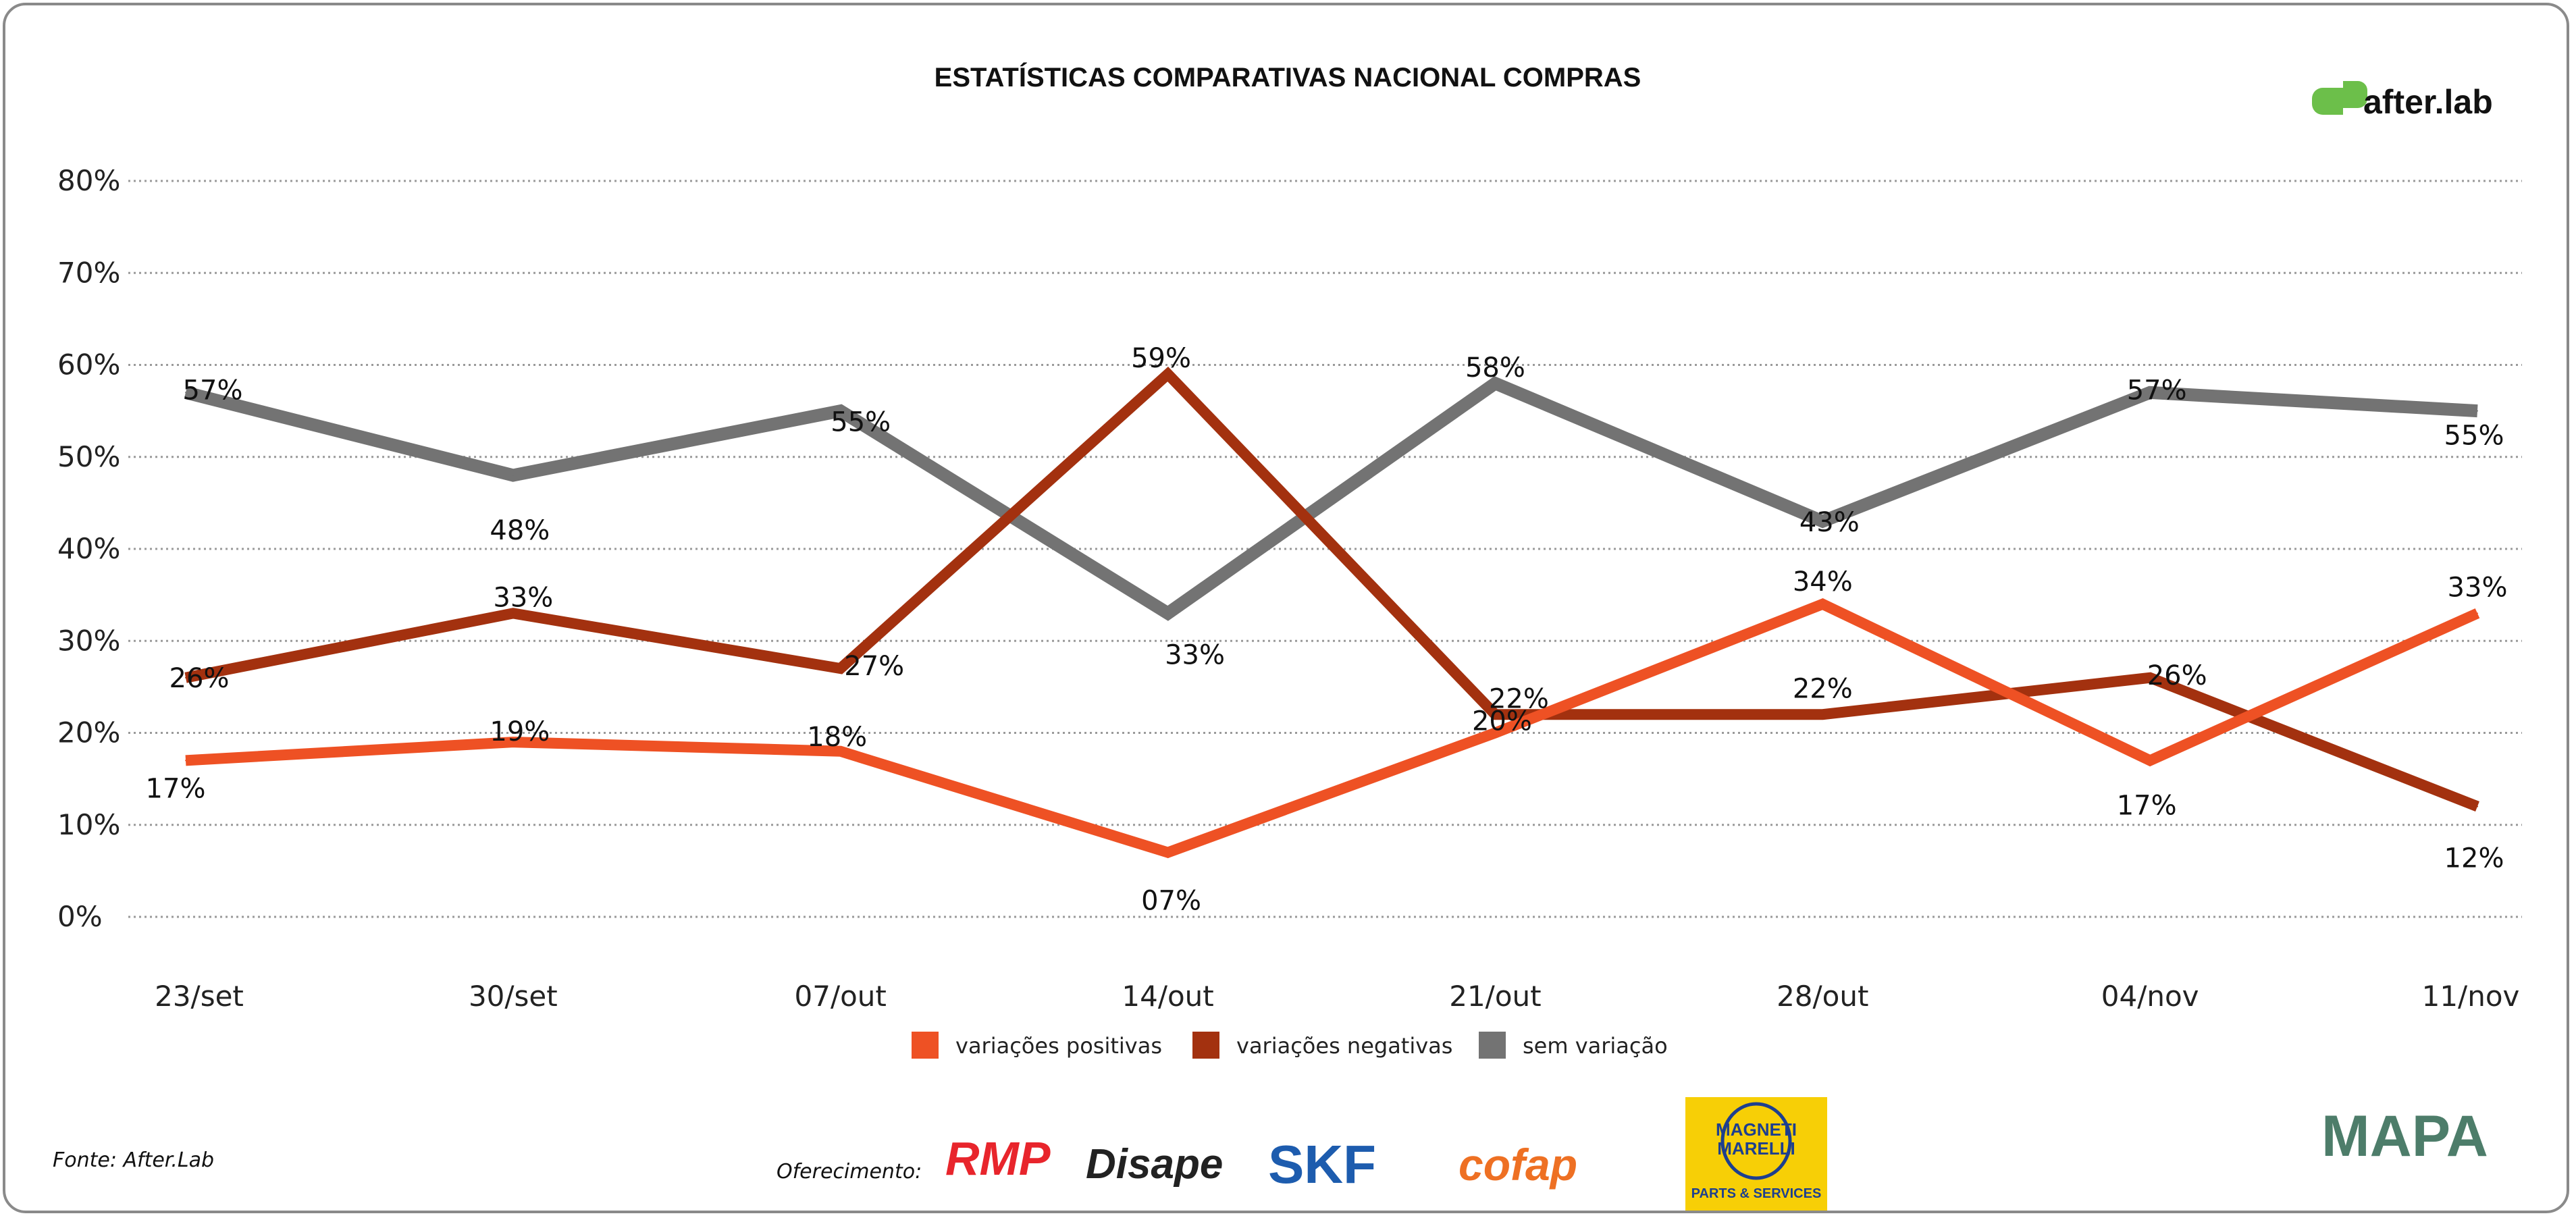 This screenshot has width=2576, height=1220. Describe the element at coordinates (1161, 359) in the screenshot. I see `data-label: 59%` at that location.